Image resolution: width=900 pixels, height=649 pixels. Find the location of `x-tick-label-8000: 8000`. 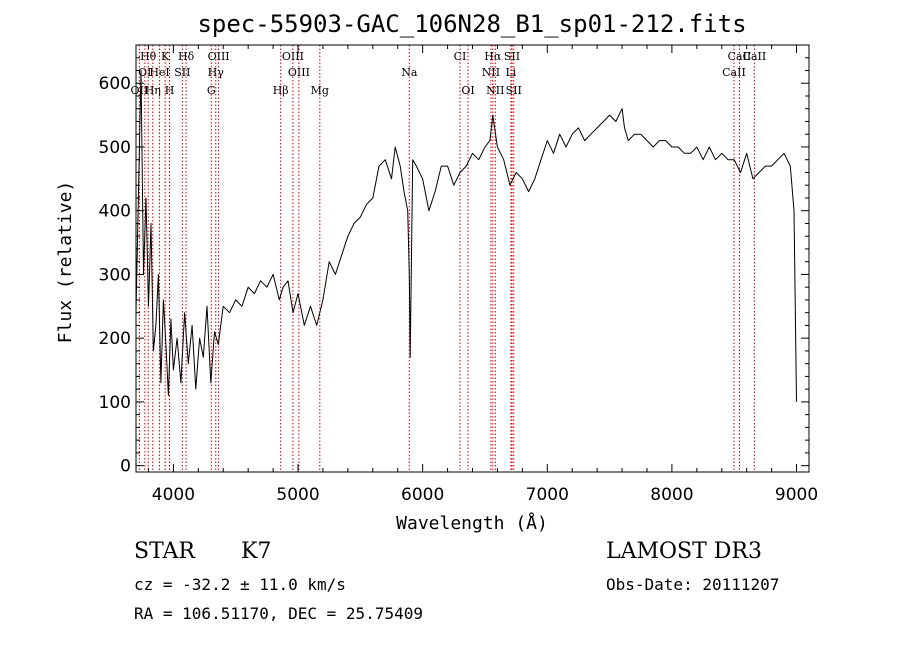

x-tick-label-8000: 8000 is located at coordinates (671, 495).